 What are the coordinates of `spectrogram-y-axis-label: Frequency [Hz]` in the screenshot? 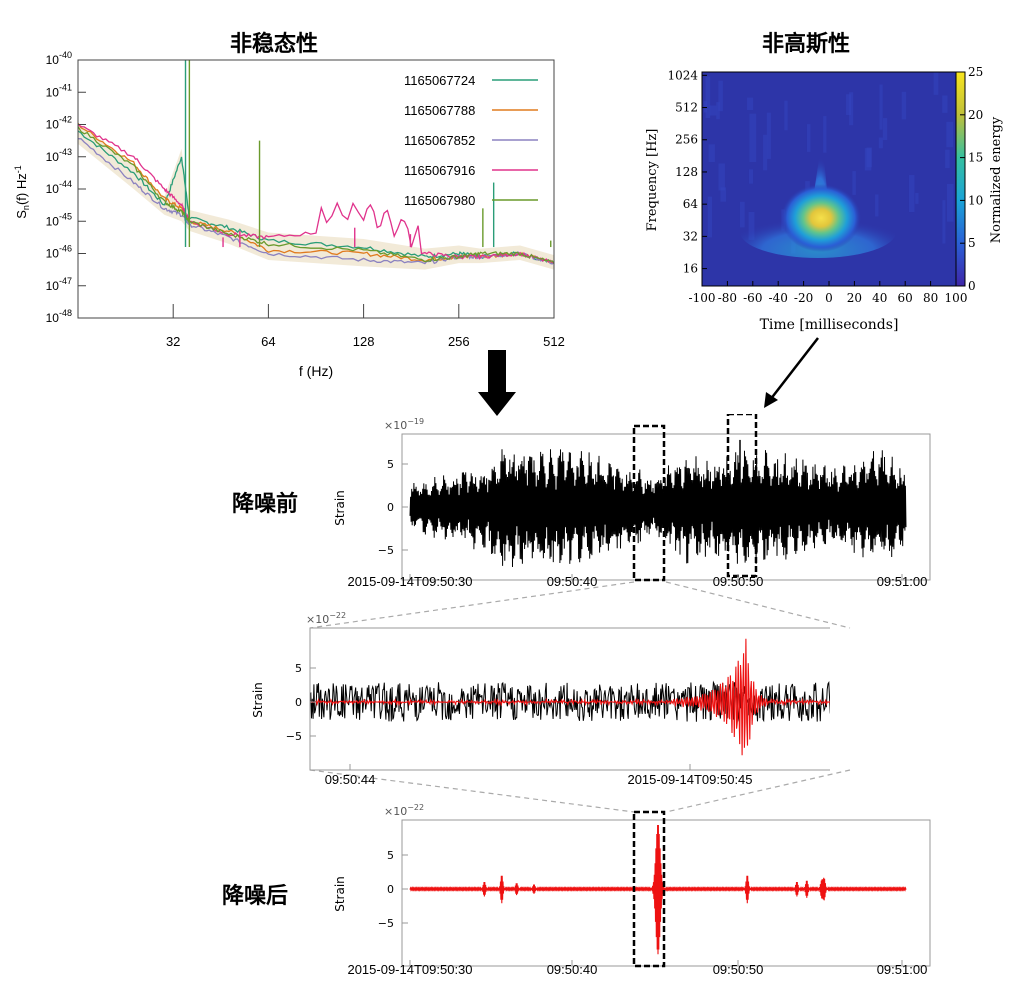 It's located at (652, 180).